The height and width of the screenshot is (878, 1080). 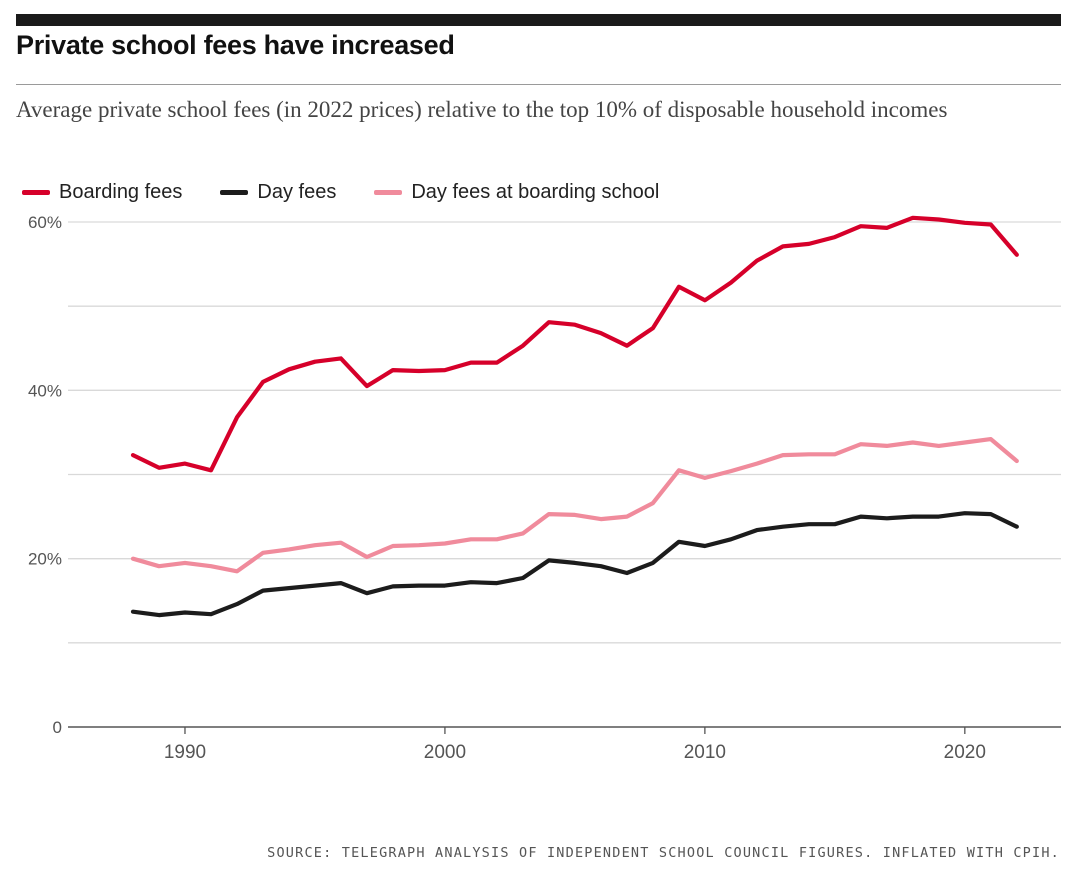 What do you see at coordinates (185, 752) in the screenshot?
I see `x-tick-label-1990: 1990` at bounding box center [185, 752].